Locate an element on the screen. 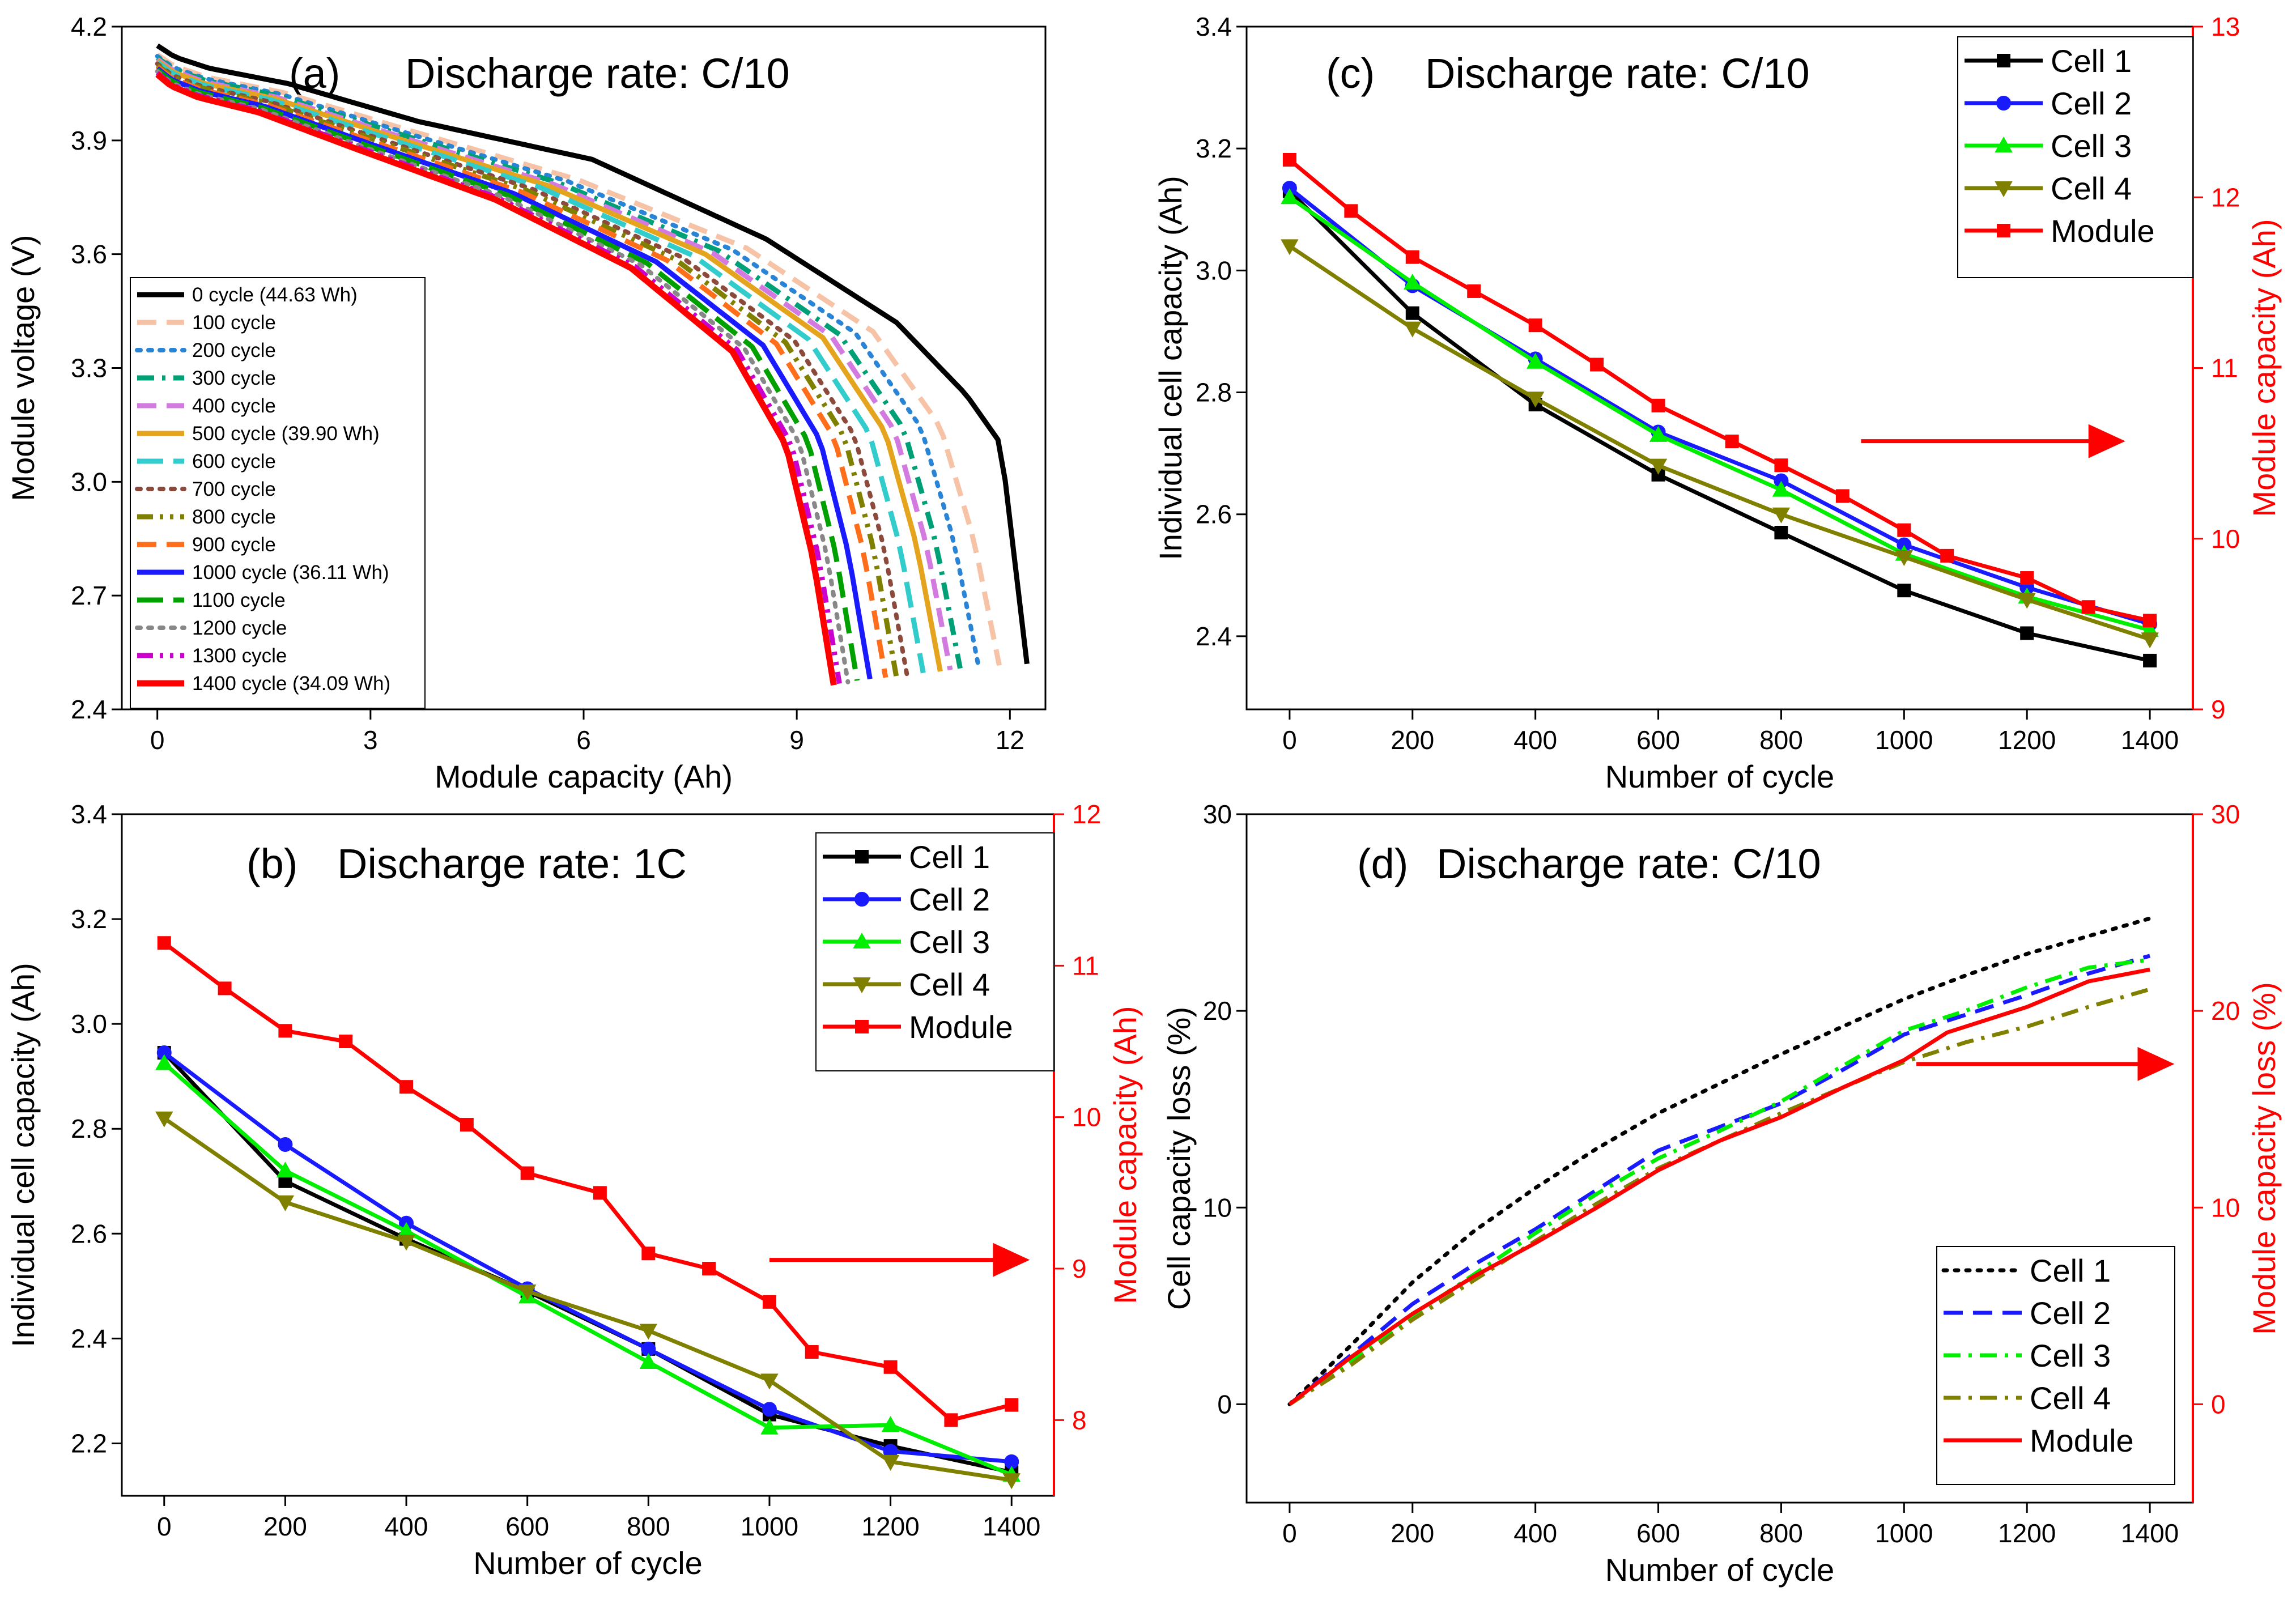  y-axis-title: Individual cell capacity (Ah) is located at coordinates (23, 1155).